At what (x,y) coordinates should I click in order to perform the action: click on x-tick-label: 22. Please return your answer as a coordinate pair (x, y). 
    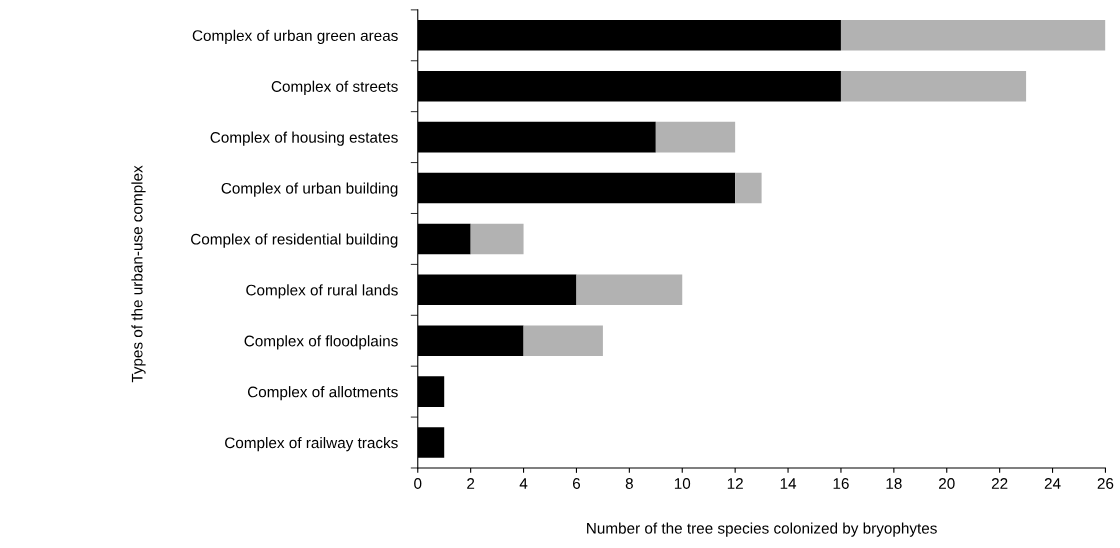
    Looking at the image, I should click on (999, 483).